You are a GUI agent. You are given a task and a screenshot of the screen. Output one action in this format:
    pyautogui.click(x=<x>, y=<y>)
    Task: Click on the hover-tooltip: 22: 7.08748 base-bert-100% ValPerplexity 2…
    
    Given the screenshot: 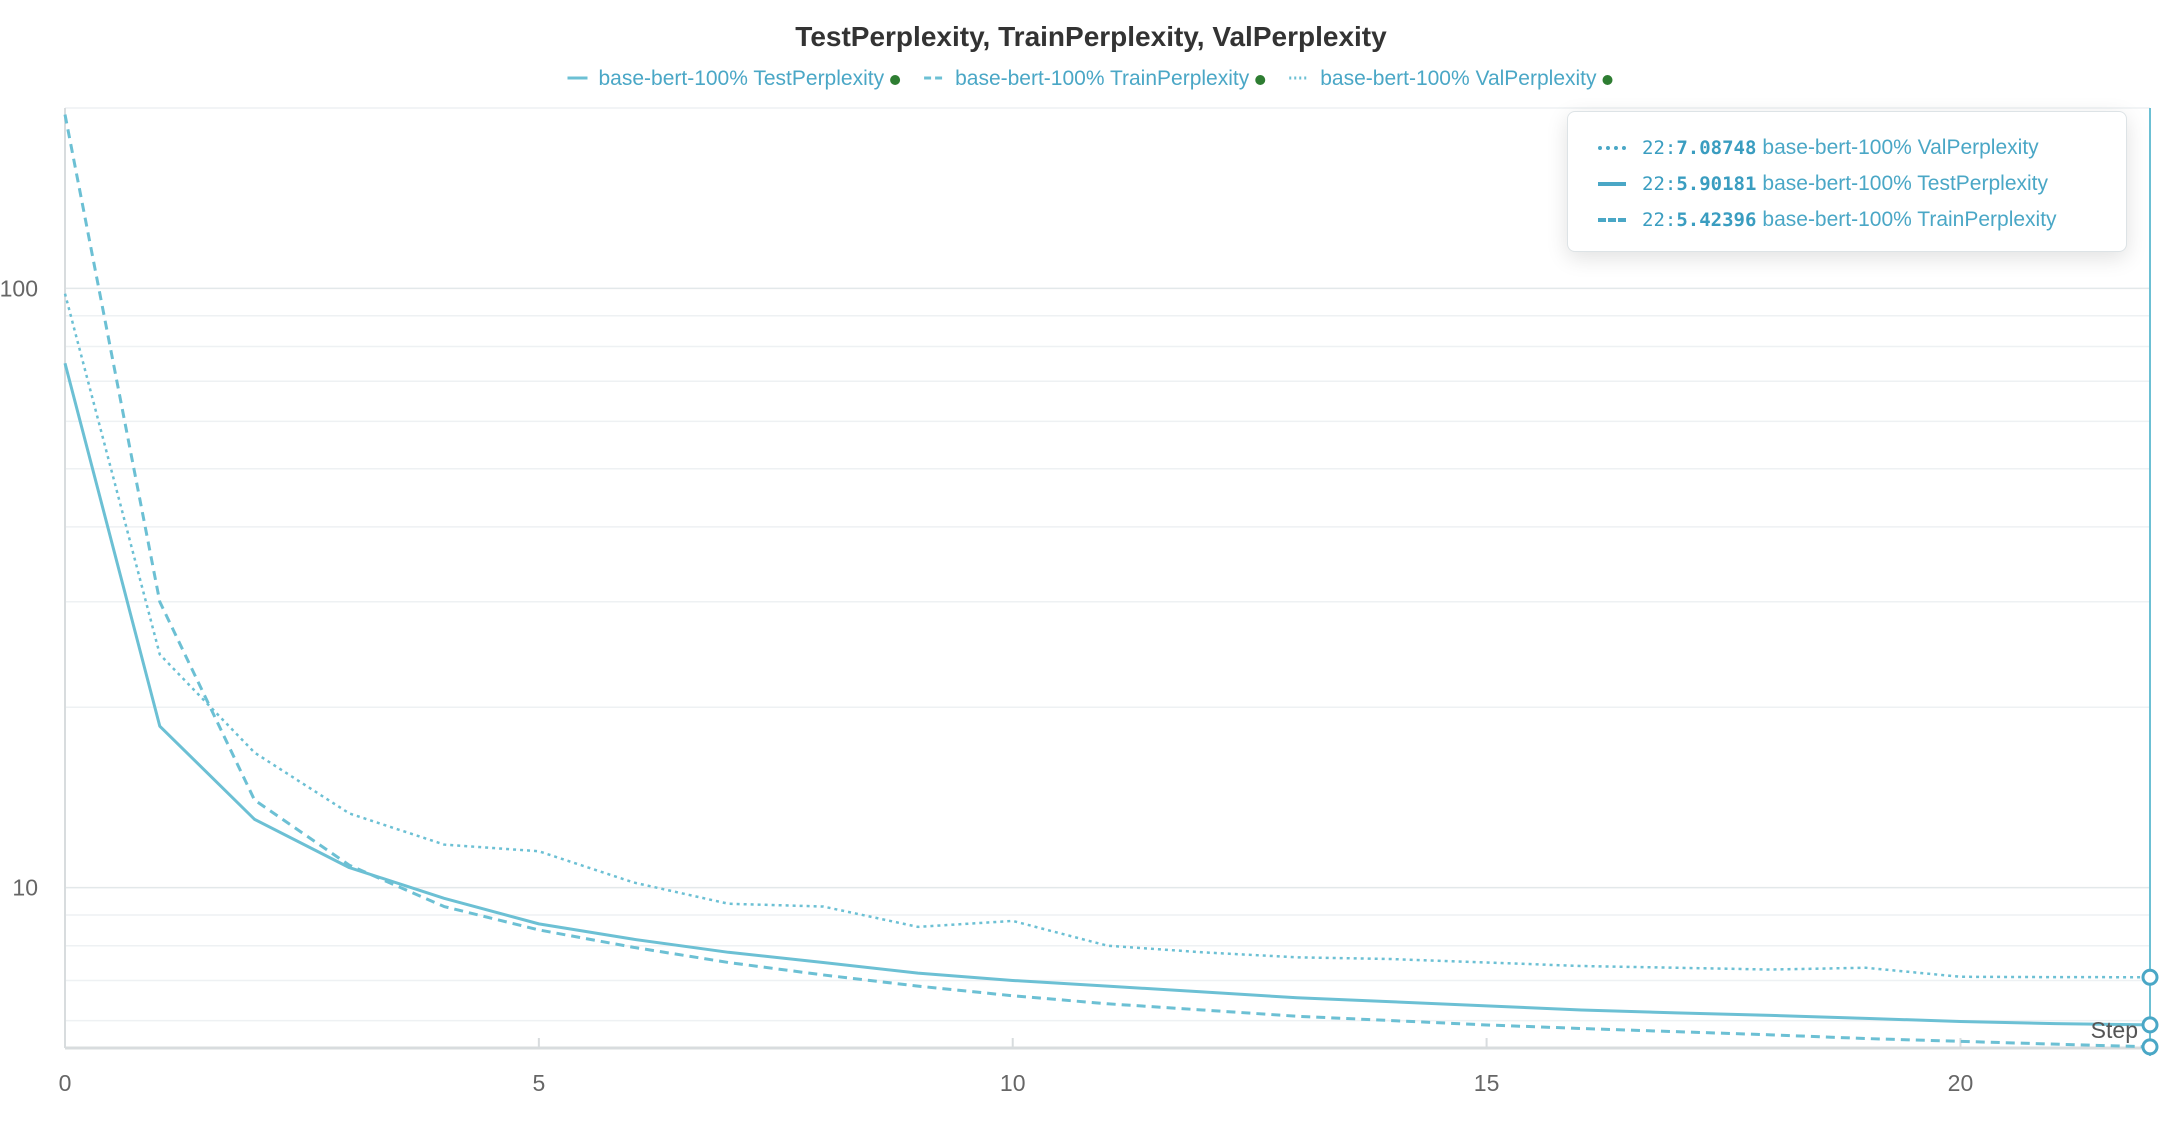 What is the action you would take?
    pyautogui.click(x=1847, y=181)
    